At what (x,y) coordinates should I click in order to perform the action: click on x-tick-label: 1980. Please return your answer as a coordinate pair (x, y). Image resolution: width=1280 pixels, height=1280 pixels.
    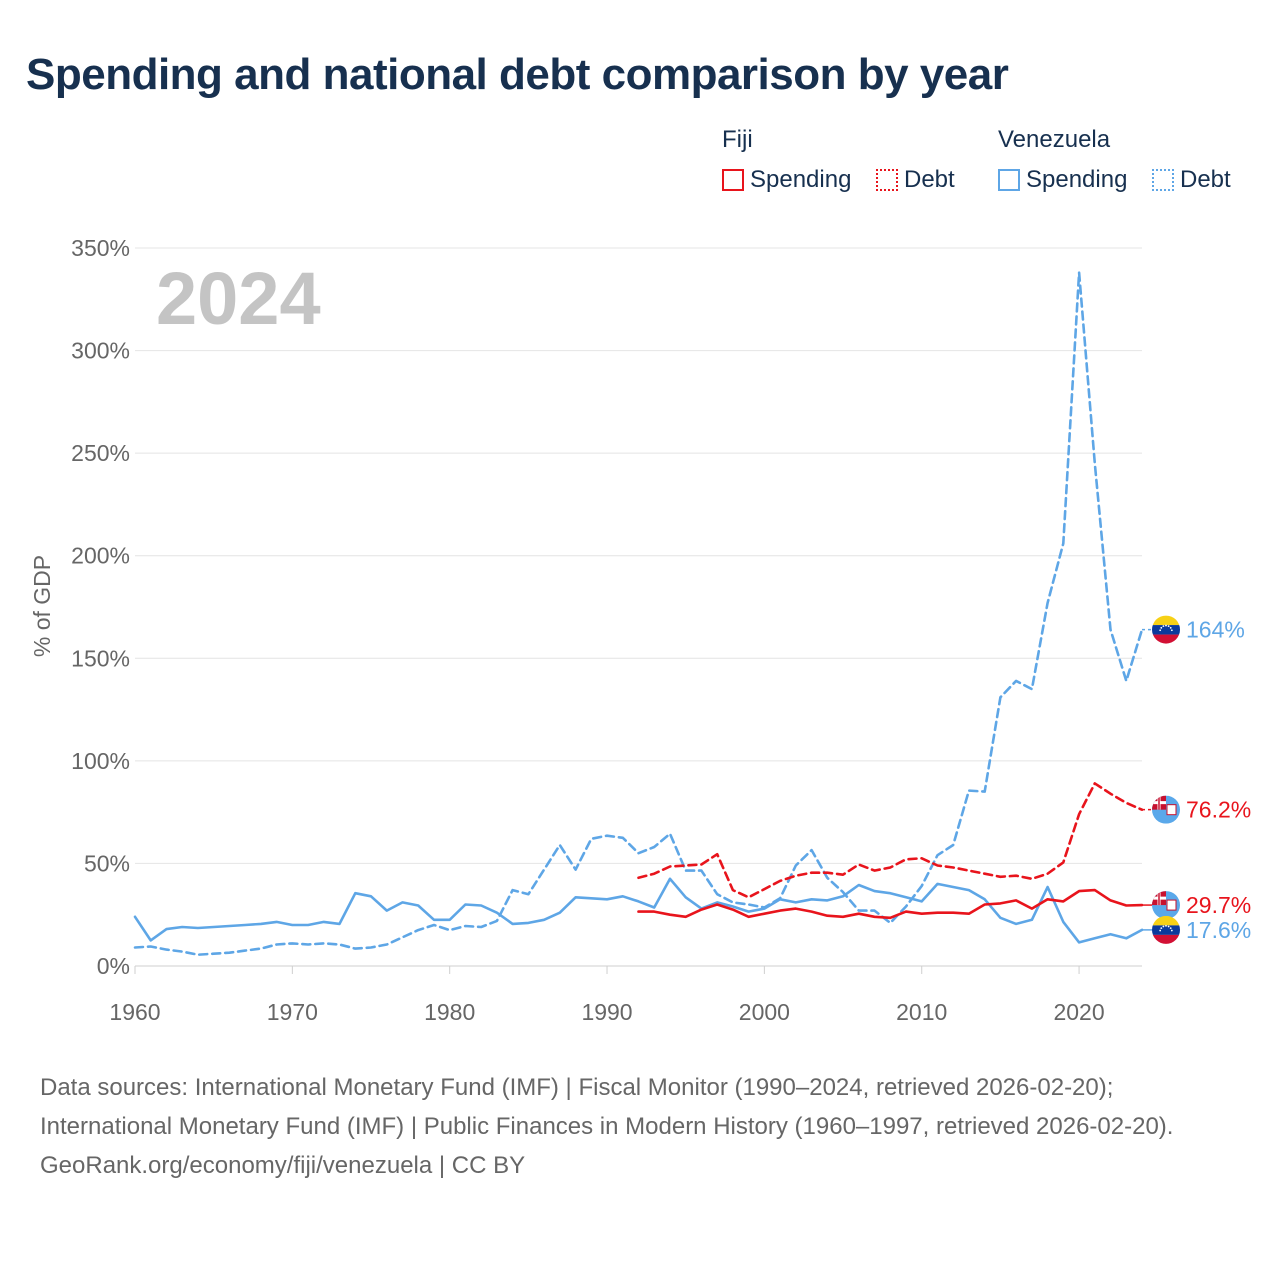
    Looking at the image, I should click on (449, 1012).